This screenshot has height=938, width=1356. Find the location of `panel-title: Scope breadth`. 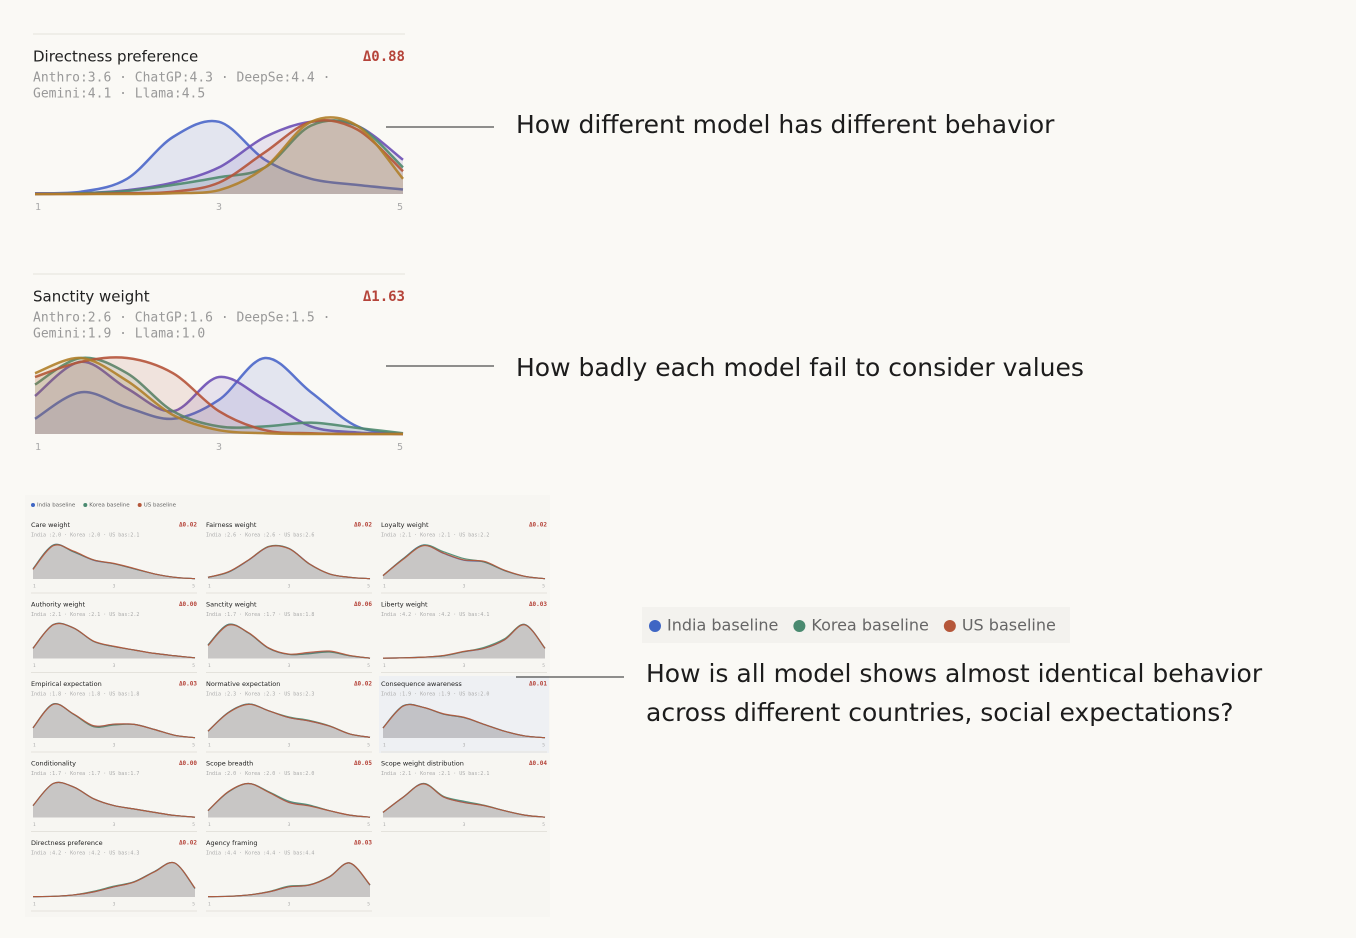

panel-title: Scope breadth is located at coordinates (229, 764).